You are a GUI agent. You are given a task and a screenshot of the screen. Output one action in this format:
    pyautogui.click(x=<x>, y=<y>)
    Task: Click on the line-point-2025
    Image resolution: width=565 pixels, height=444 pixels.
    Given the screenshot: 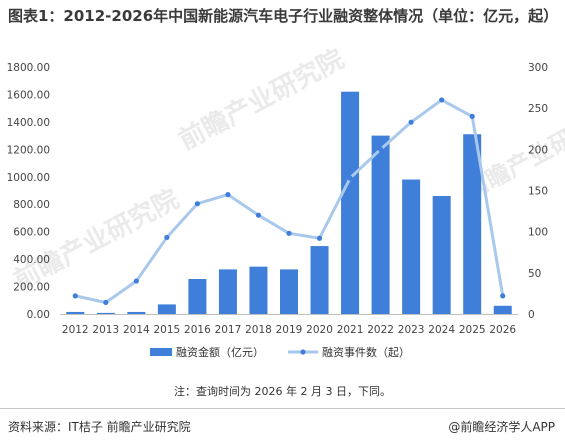 What is the action you would take?
    pyautogui.click(x=472, y=116)
    